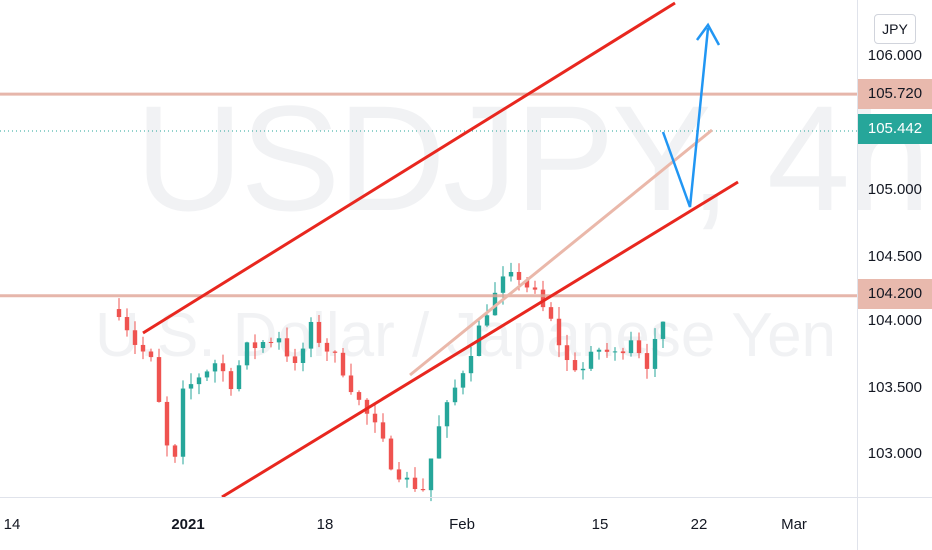  I want to click on projection-arrowhead, so click(708, 34).